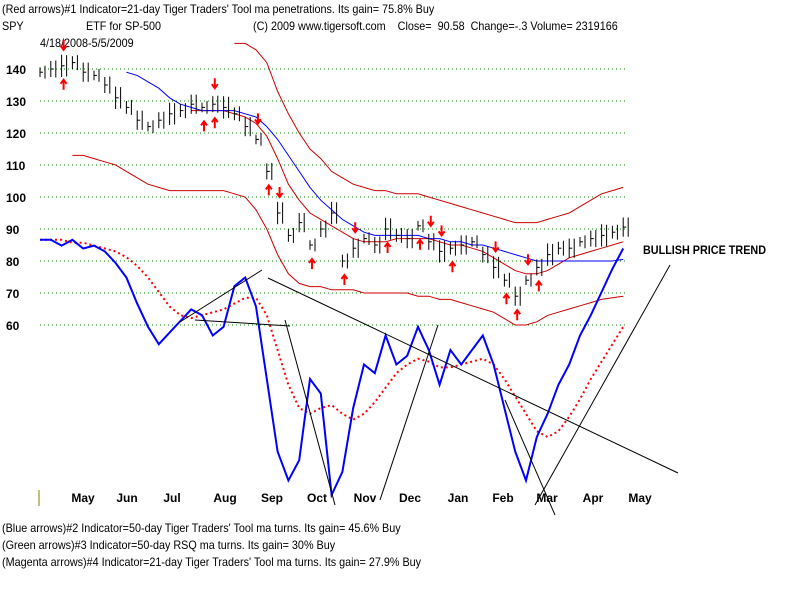 The width and height of the screenshot is (800, 600). Describe the element at coordinates (16, 134) in the screenshot. I see `y-tick-label: 120` at that location.